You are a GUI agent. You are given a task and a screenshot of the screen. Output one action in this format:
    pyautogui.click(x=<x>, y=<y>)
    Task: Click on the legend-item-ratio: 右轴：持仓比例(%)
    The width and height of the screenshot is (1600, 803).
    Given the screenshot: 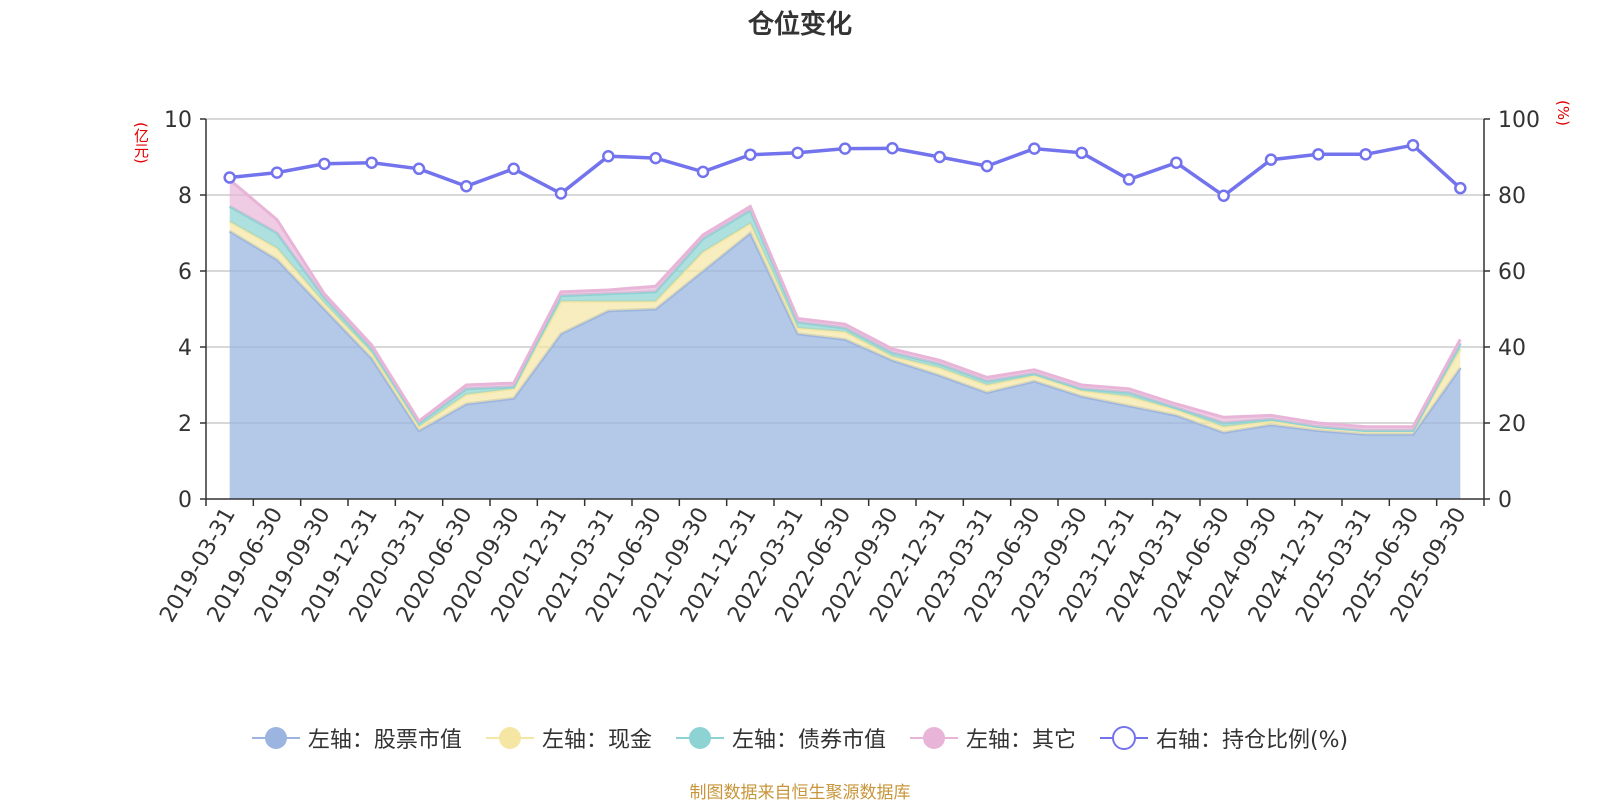 What is the action you would take?
    pyautogui.click(x=1224, y=738)
    